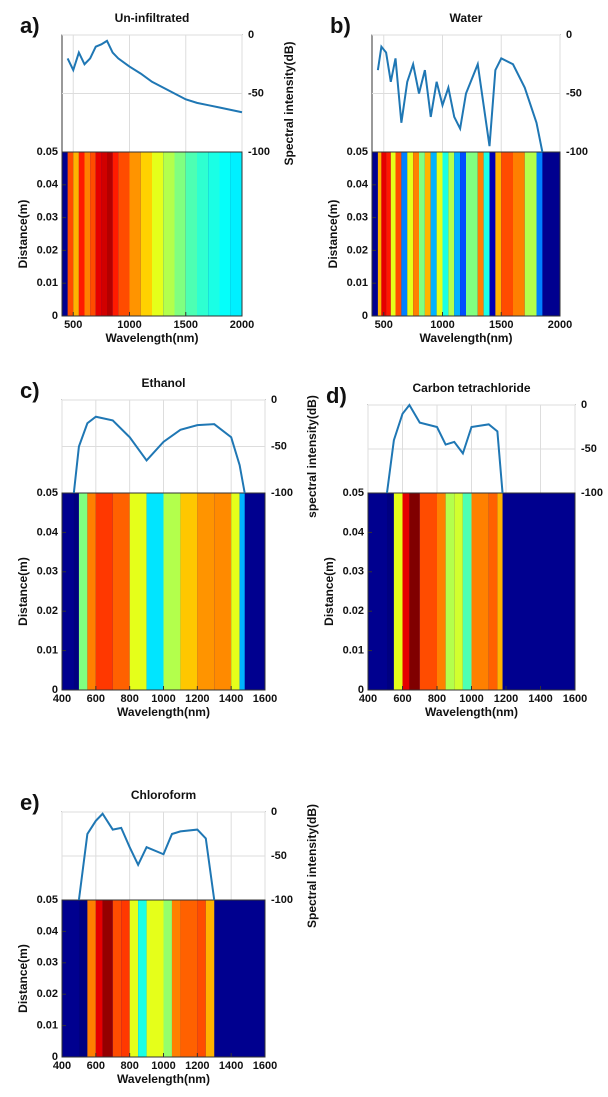 Image resolution: width=608 pixels, height=1097 pixels. What do you see at coordinates (186, 325) in the screenshot?
I see `x-tick-label: 1500` at bounding box center [186, 325].